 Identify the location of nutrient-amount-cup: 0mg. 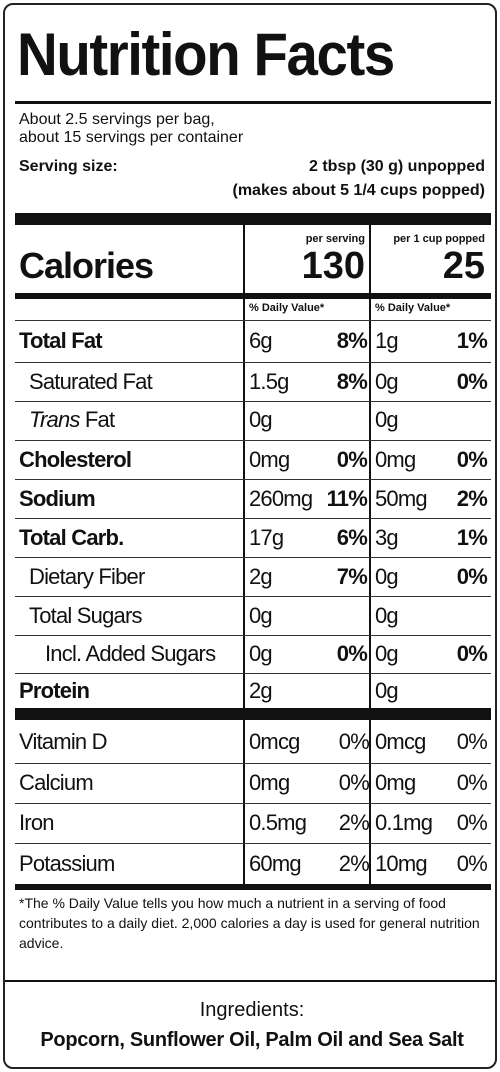
(395, 459).